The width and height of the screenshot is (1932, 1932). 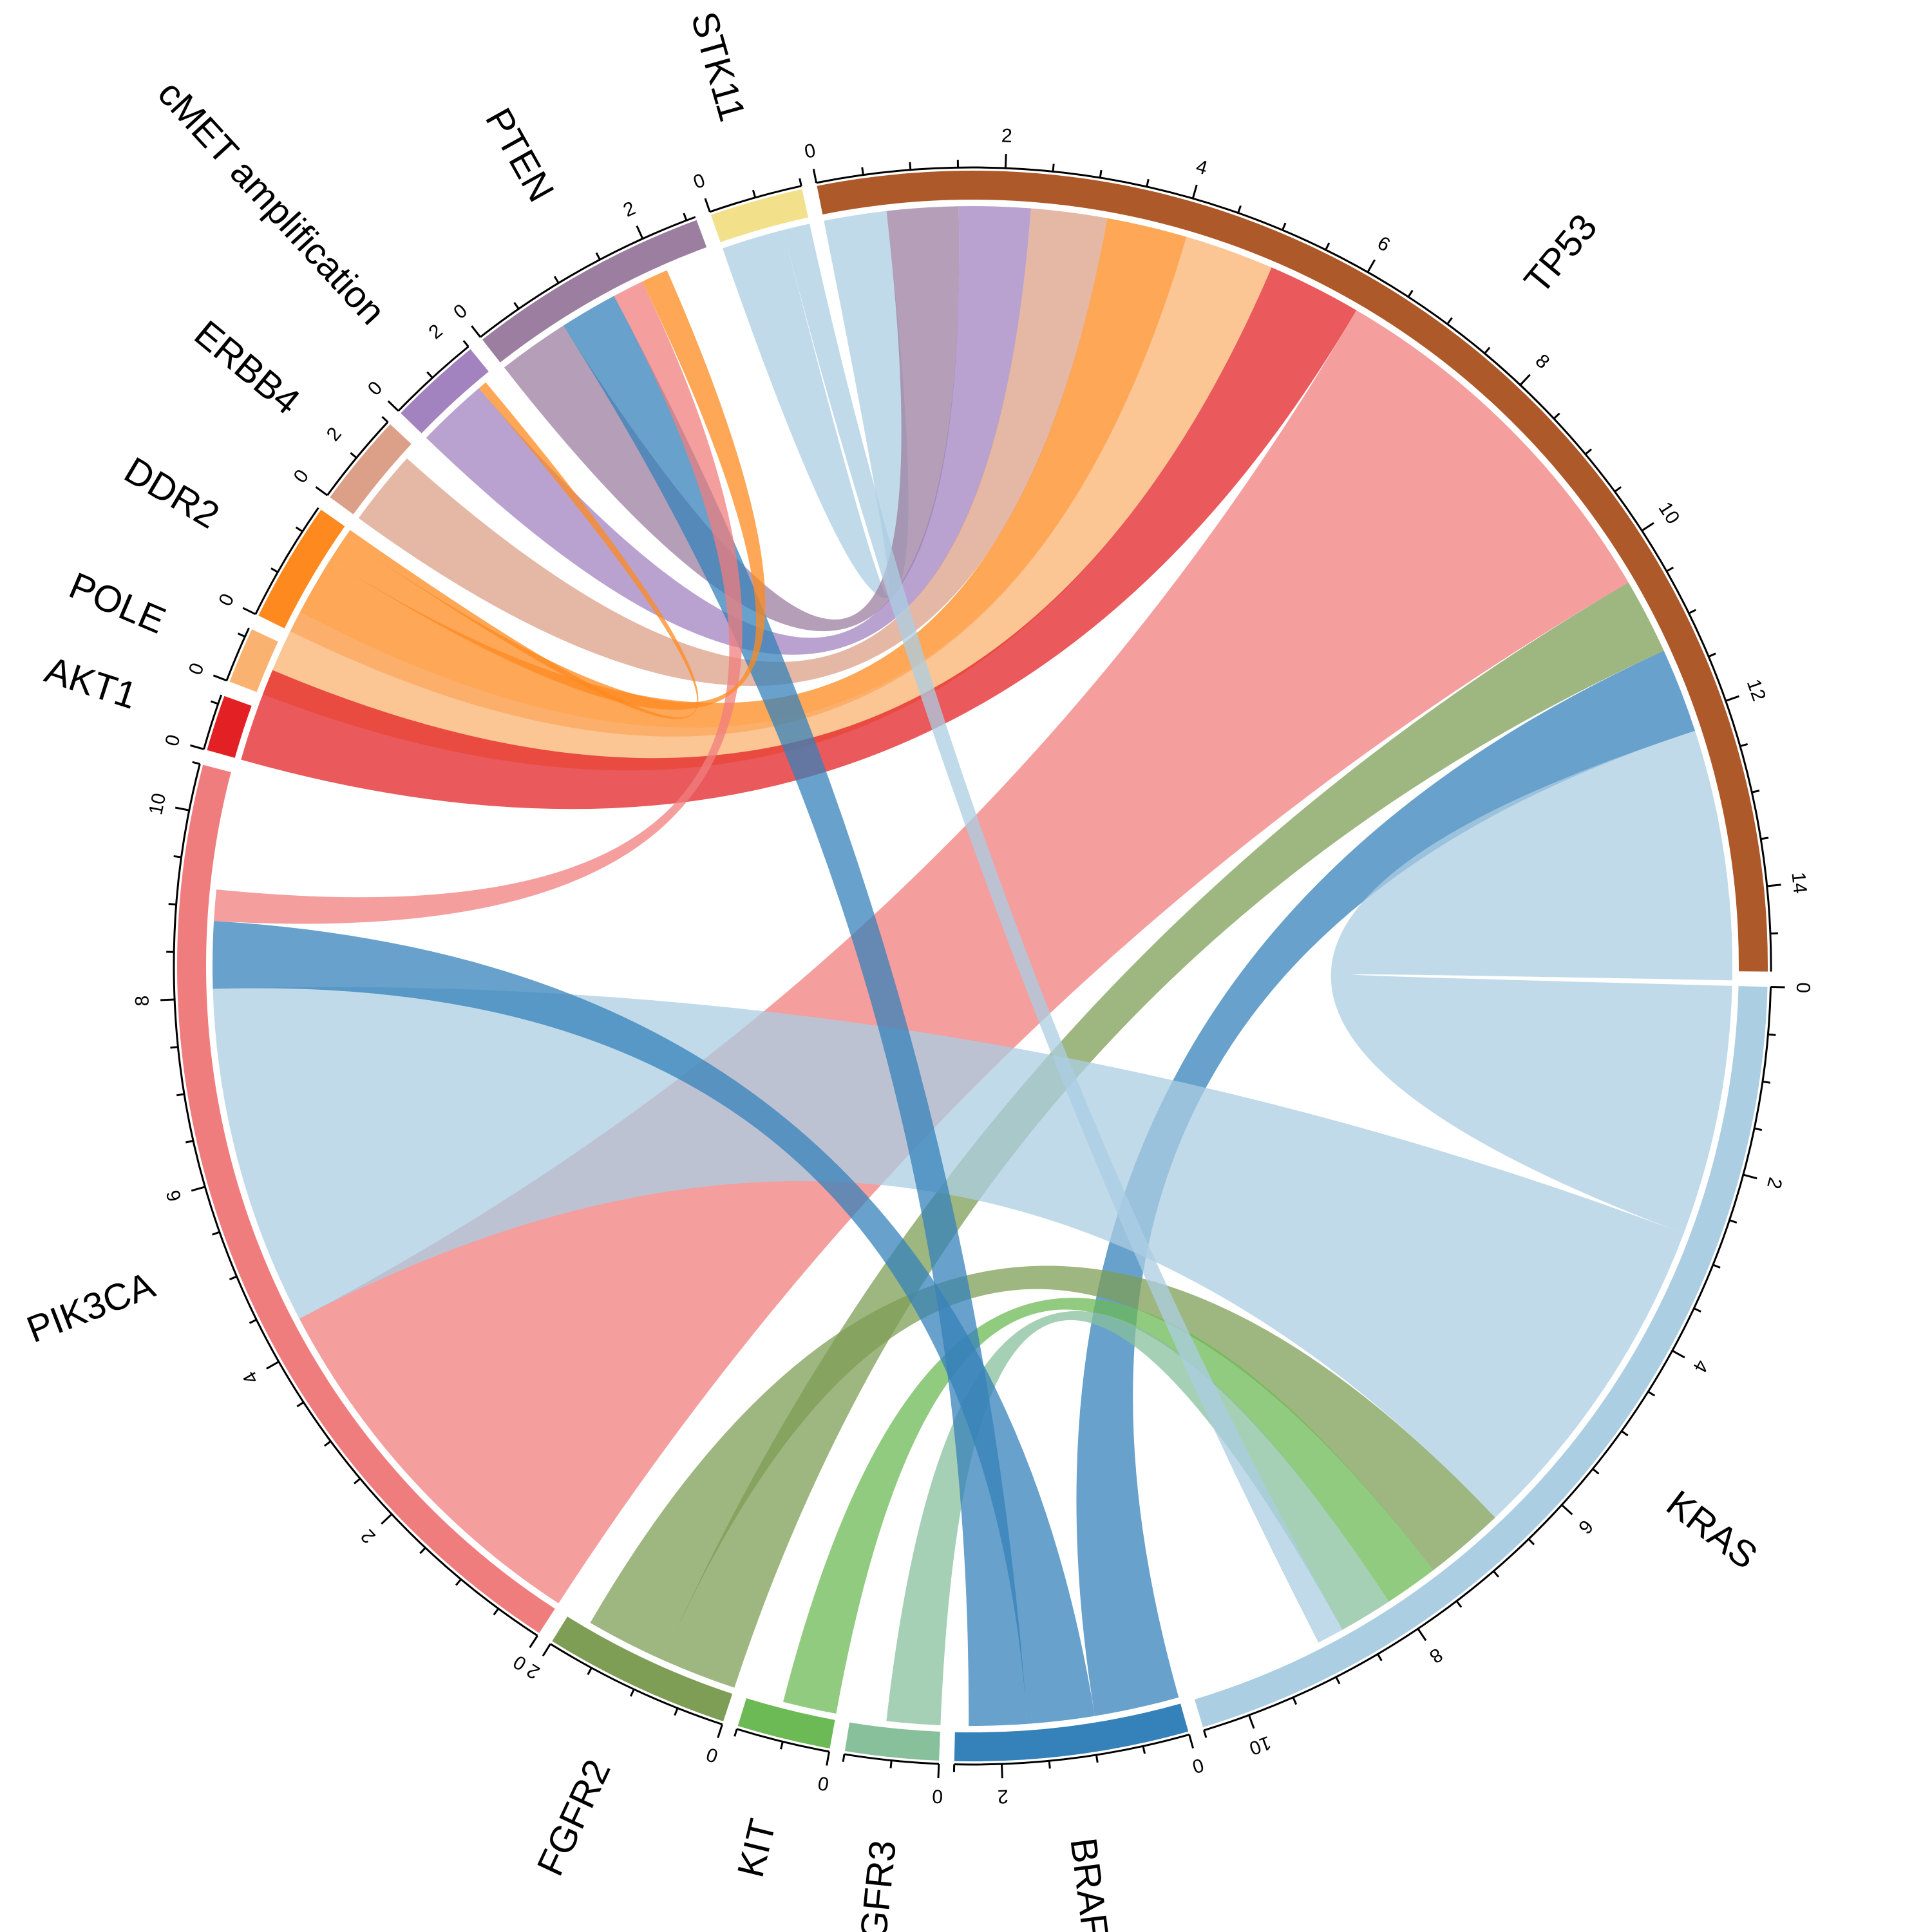 I want to click on tick-label-pik3ca: 2, so click(x=368, y=1537).